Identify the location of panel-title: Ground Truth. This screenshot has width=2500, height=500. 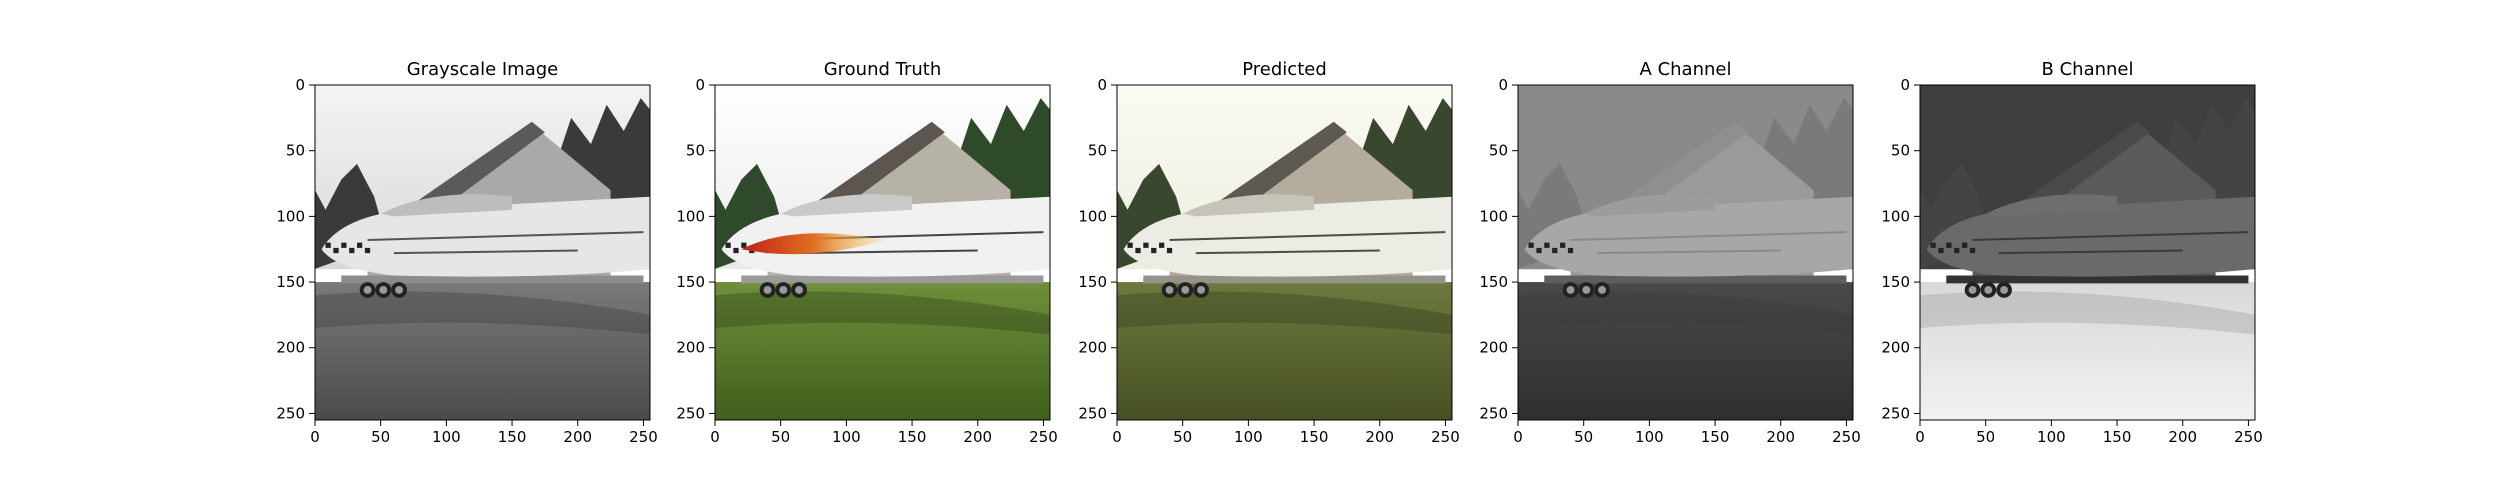
(883, 69).